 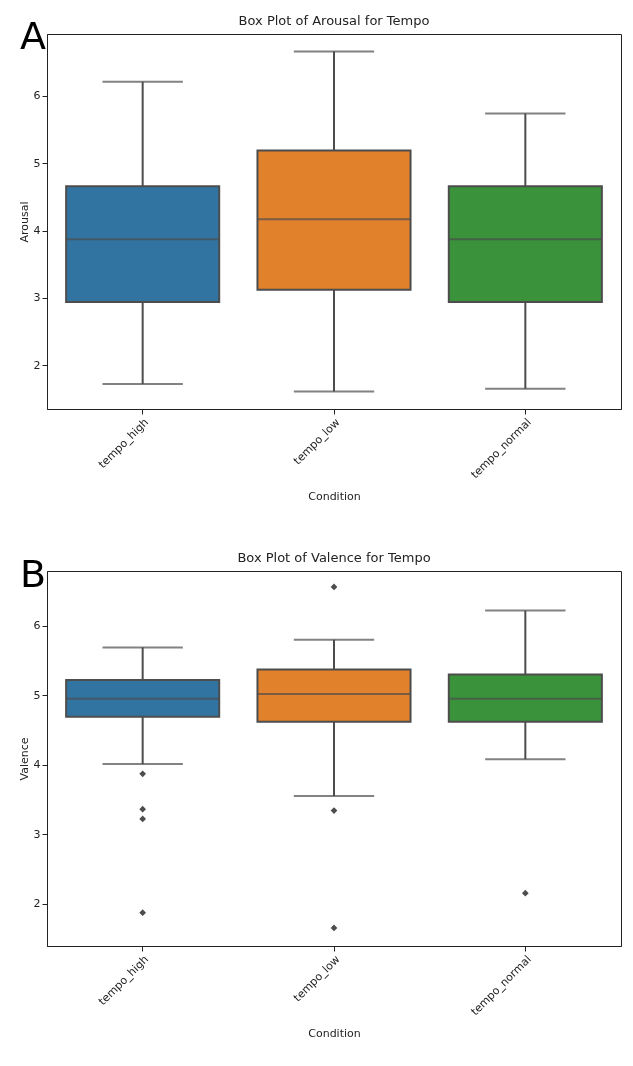 What do you see at coordinates (33, 574) in the screenshot?
I see `text: B` at bounding box center [33, 574].